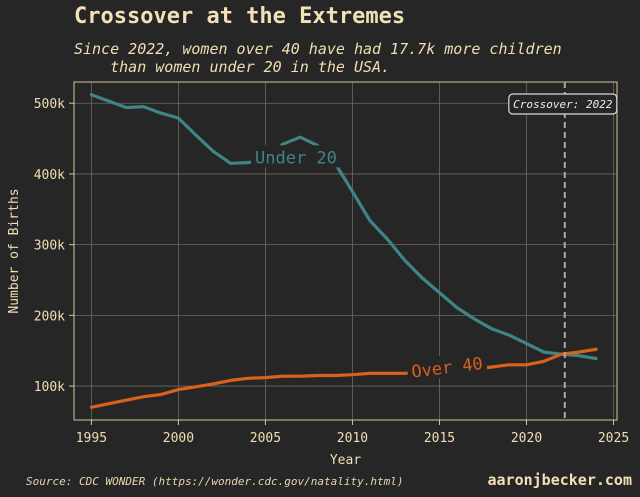 This screenshot has height=497, width=640. I want to click on series-label-under-20: Under 20, so click(296, 158).